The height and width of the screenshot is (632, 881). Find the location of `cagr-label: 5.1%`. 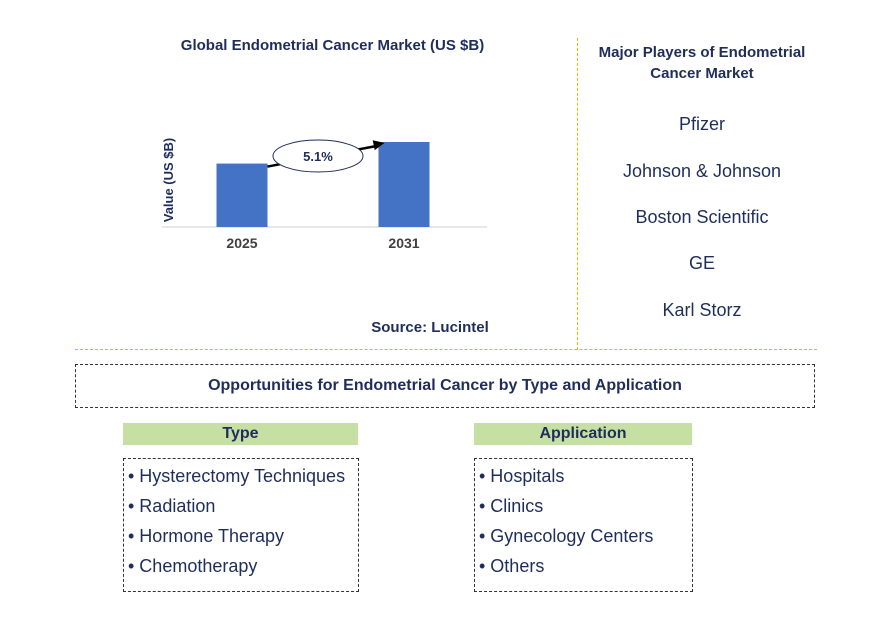

cagr-label: 5.1% is located at coordinates (318, 156).